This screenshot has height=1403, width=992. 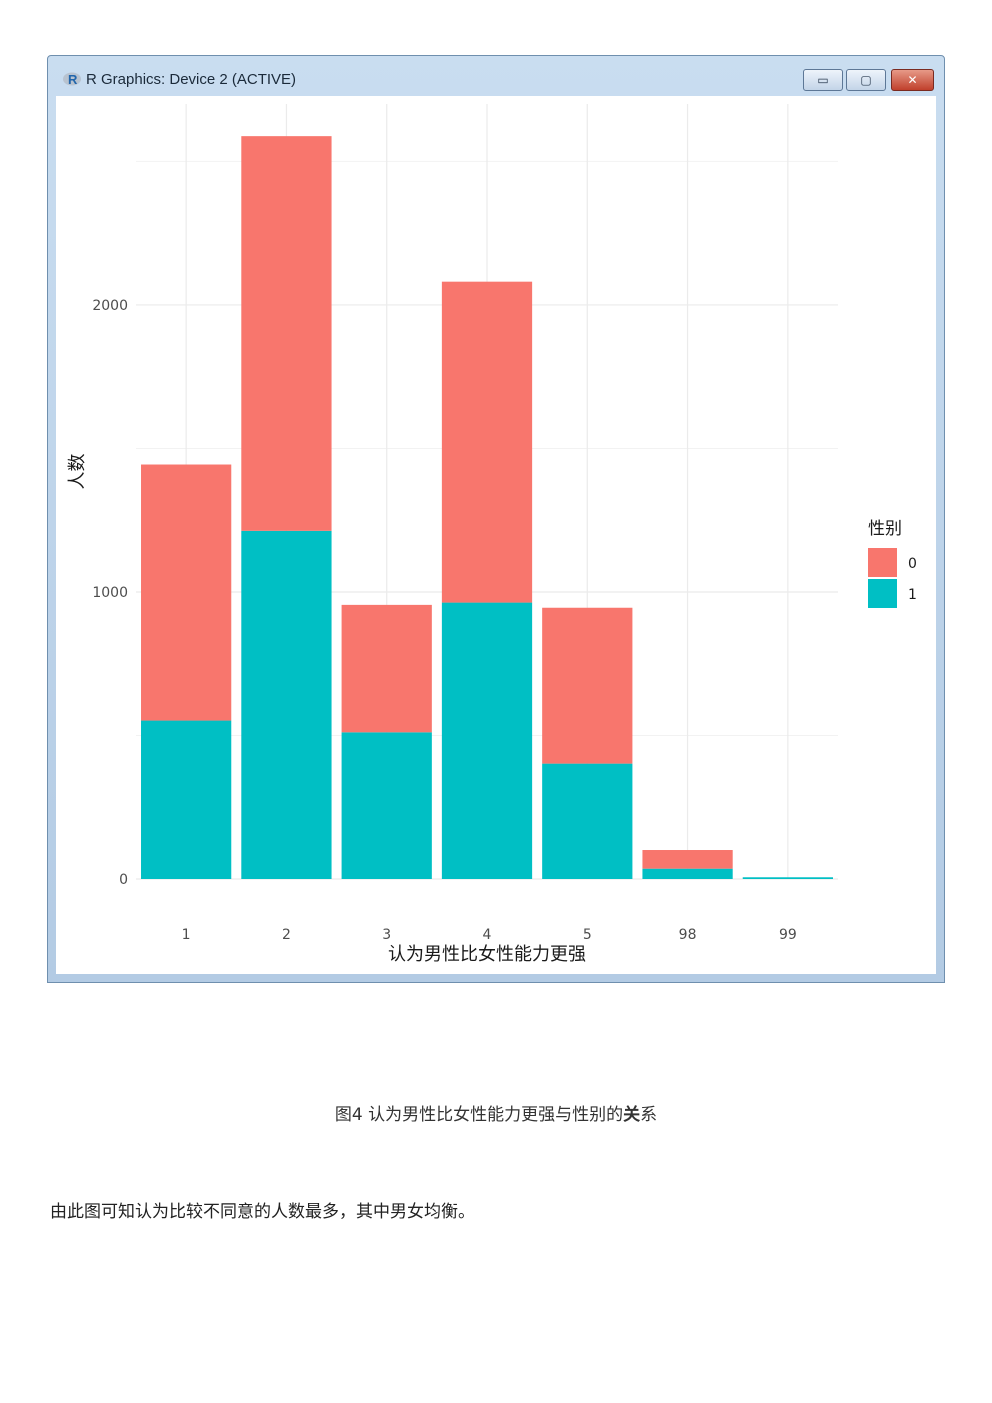 I want to click on y-tick-label: 0, so click(x=123, y=880).